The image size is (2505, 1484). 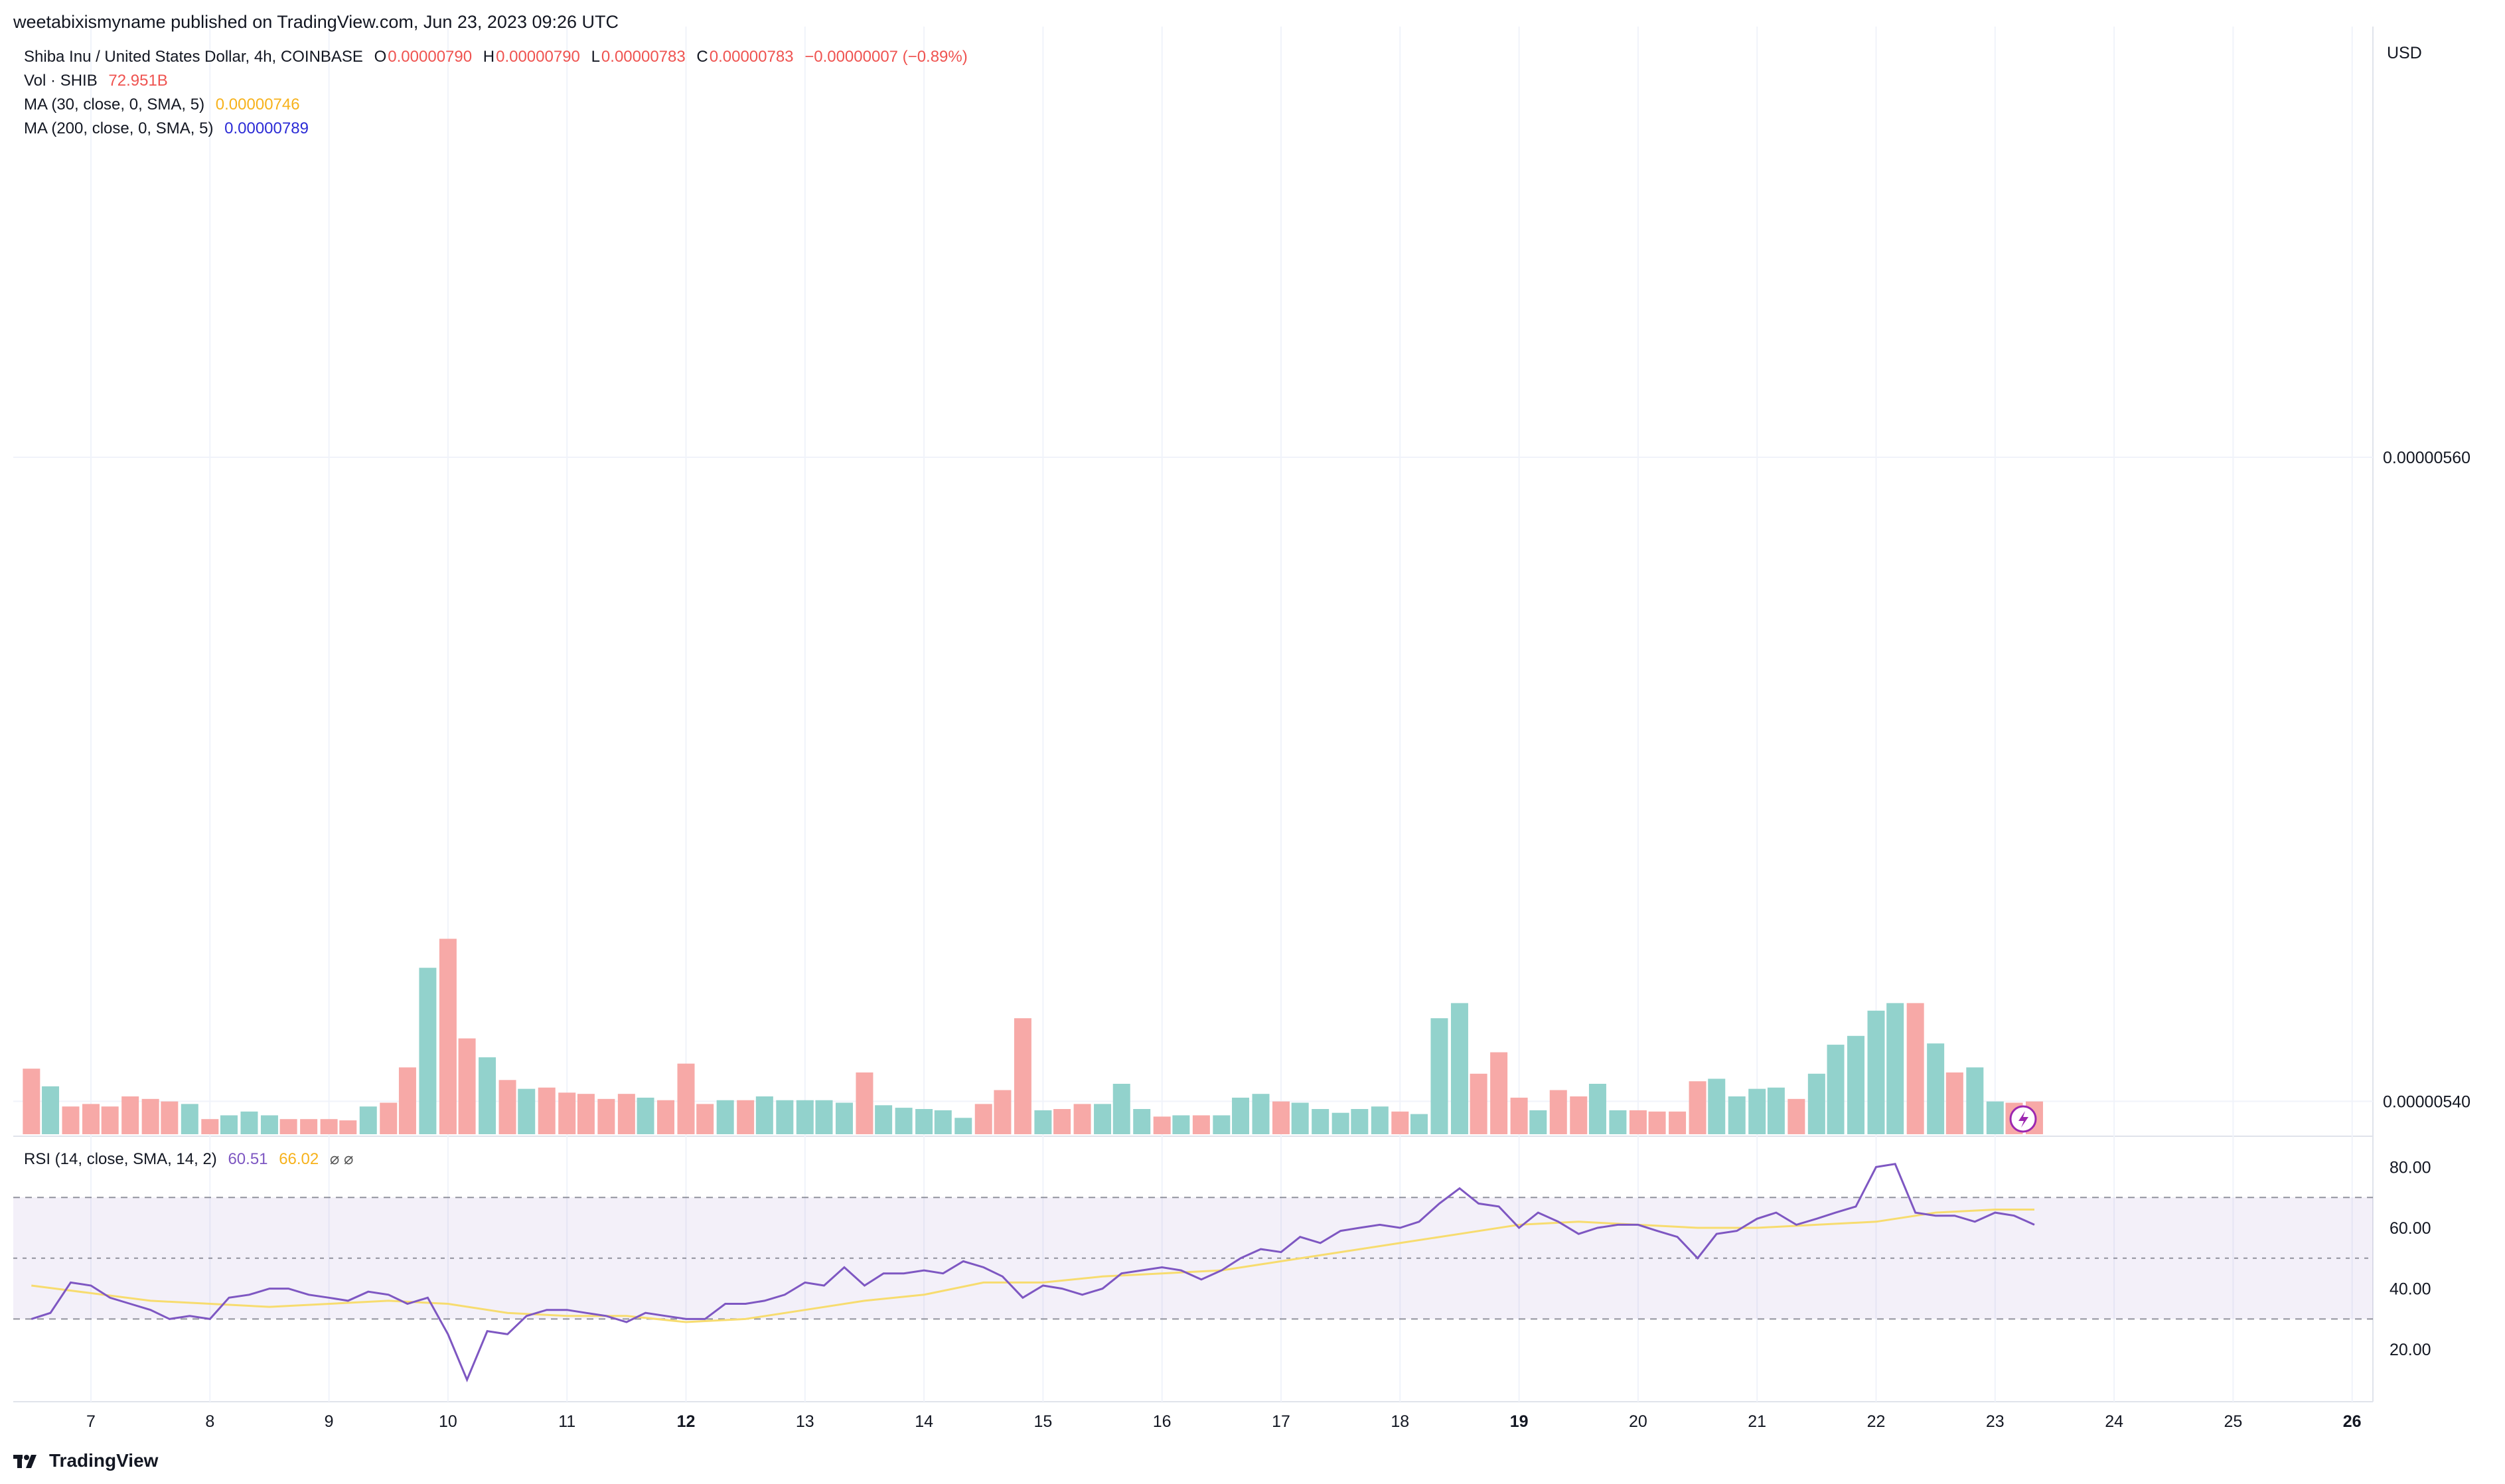 I want to click on rsi-bands, so click(x=1193, y=1258).